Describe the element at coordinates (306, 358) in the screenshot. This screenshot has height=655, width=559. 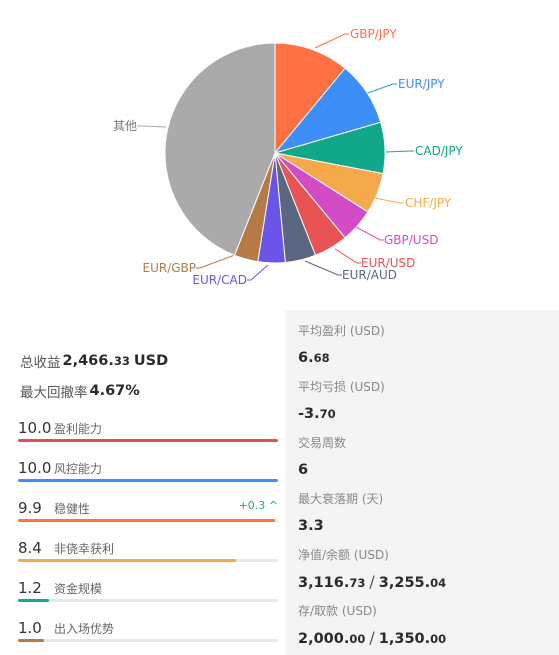
I see `avg-profit-int: 6.` at that location.